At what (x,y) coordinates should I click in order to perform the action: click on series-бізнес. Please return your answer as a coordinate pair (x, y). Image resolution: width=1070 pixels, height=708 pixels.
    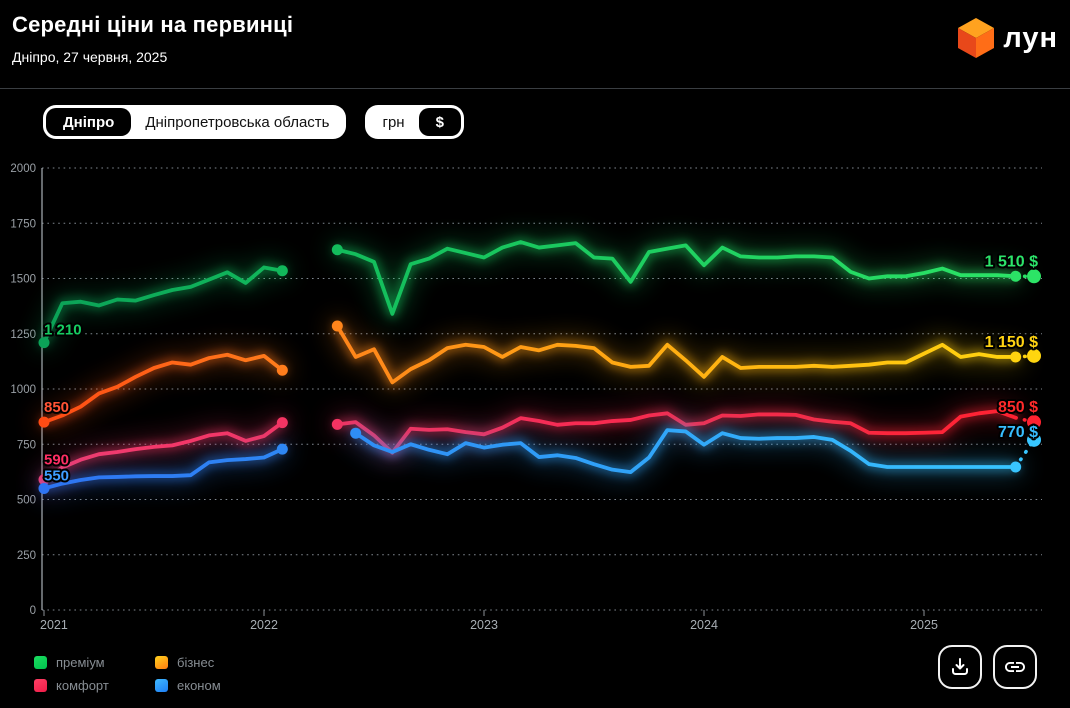
    Looking at the image, I should click on (538, 374).